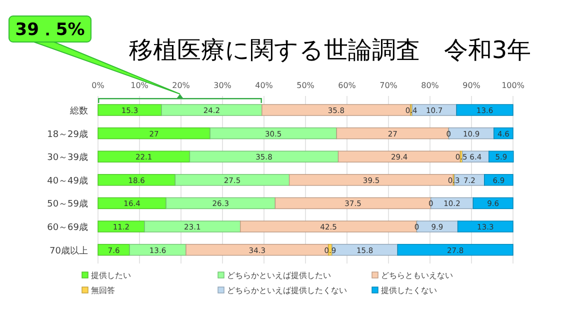 The image size is (569, 320). What do you see at coordinates (264, 85) in the screenshot?
I see `x-tick-label: 40%` at bounding box center [264, 85].